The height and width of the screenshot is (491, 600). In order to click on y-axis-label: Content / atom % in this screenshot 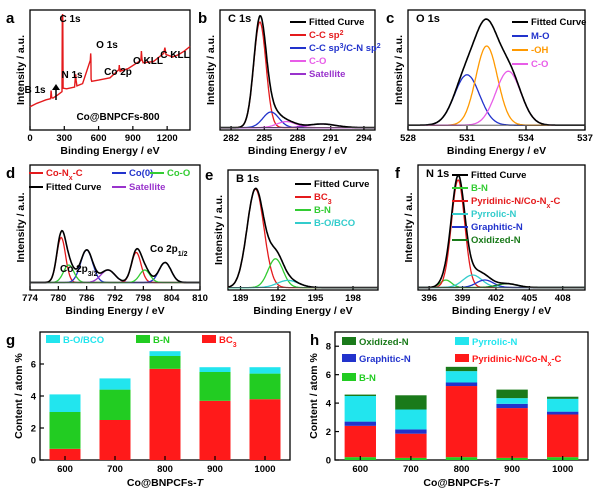, I will do `click(314, 395)`.